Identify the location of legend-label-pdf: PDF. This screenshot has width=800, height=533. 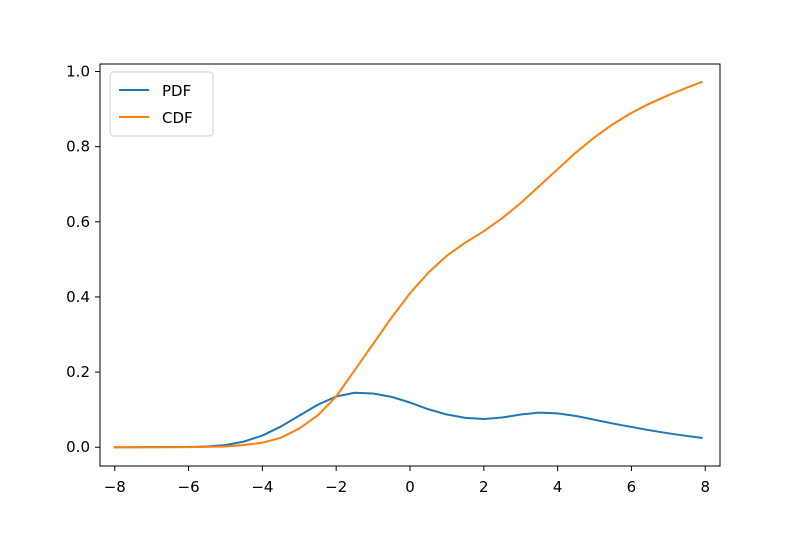
(176, 91).